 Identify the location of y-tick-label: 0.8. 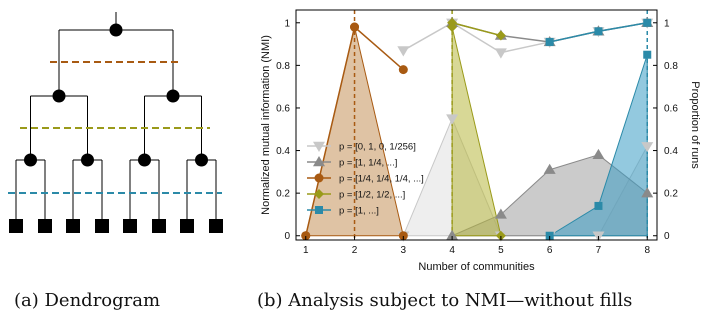
(283, 66).